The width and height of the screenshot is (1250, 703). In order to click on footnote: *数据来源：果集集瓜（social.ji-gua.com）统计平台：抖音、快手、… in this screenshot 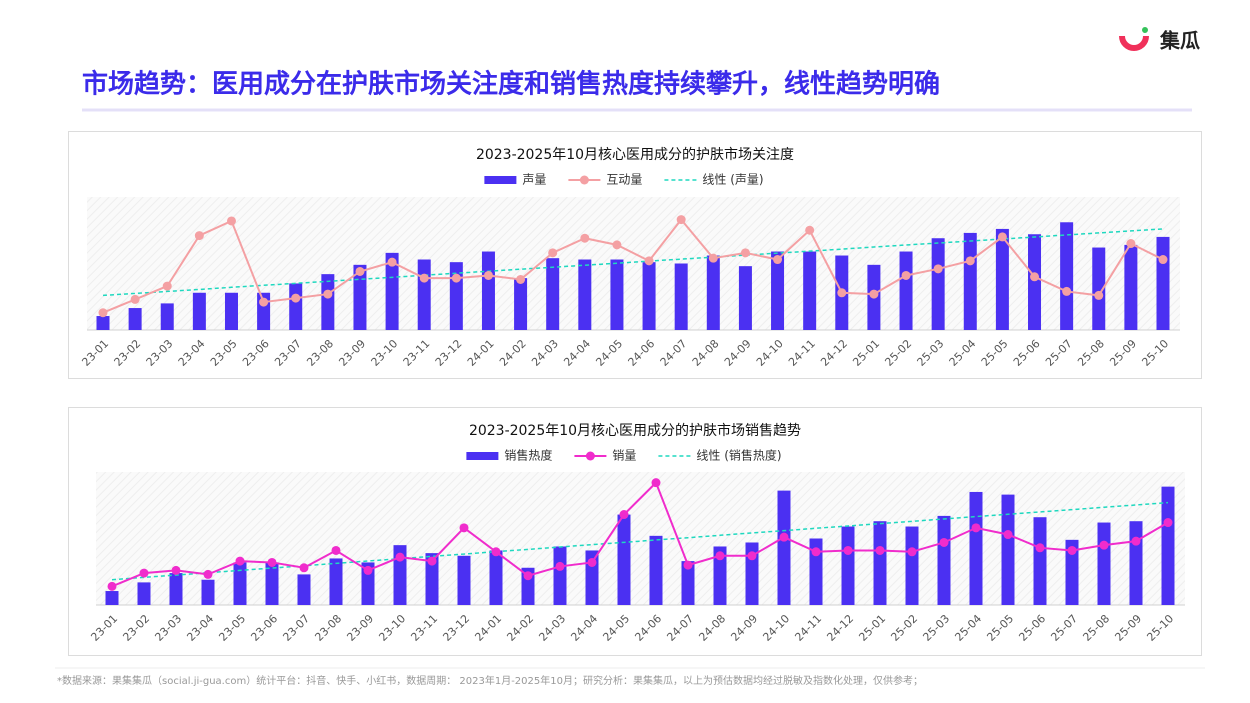, I will do `click(490, 680)`.